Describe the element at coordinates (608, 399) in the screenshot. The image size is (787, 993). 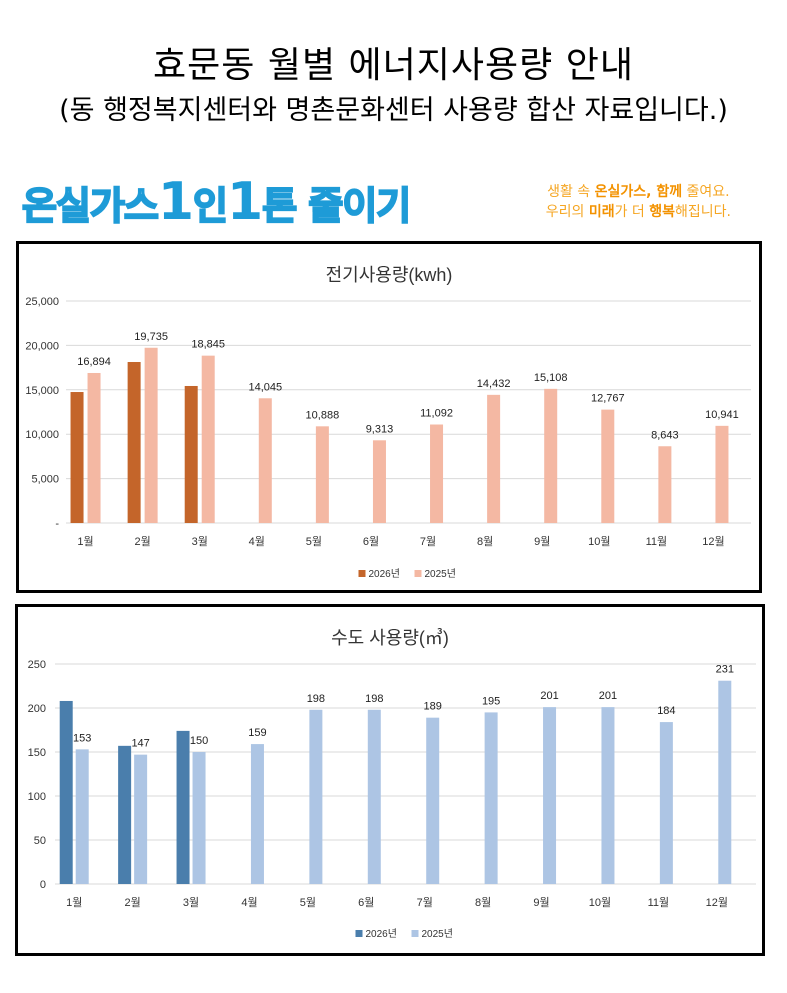
I see `data-label: 12,767` at that location.